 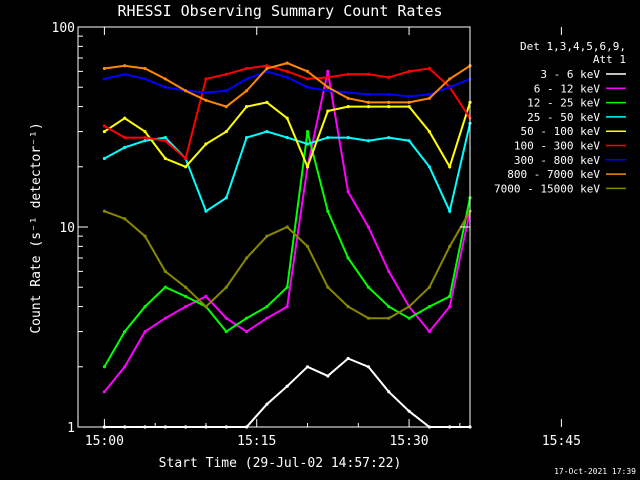 I want to click on x-tick-label: 15:15, so click(x=256, y=441).